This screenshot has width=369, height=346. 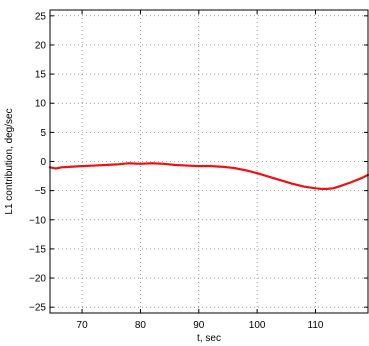 What do you see at coordinates (9, 161) in the screenshot?
I see `y-axis-label: L1 contribution, deg/sec` at bounding box center [9, 161].